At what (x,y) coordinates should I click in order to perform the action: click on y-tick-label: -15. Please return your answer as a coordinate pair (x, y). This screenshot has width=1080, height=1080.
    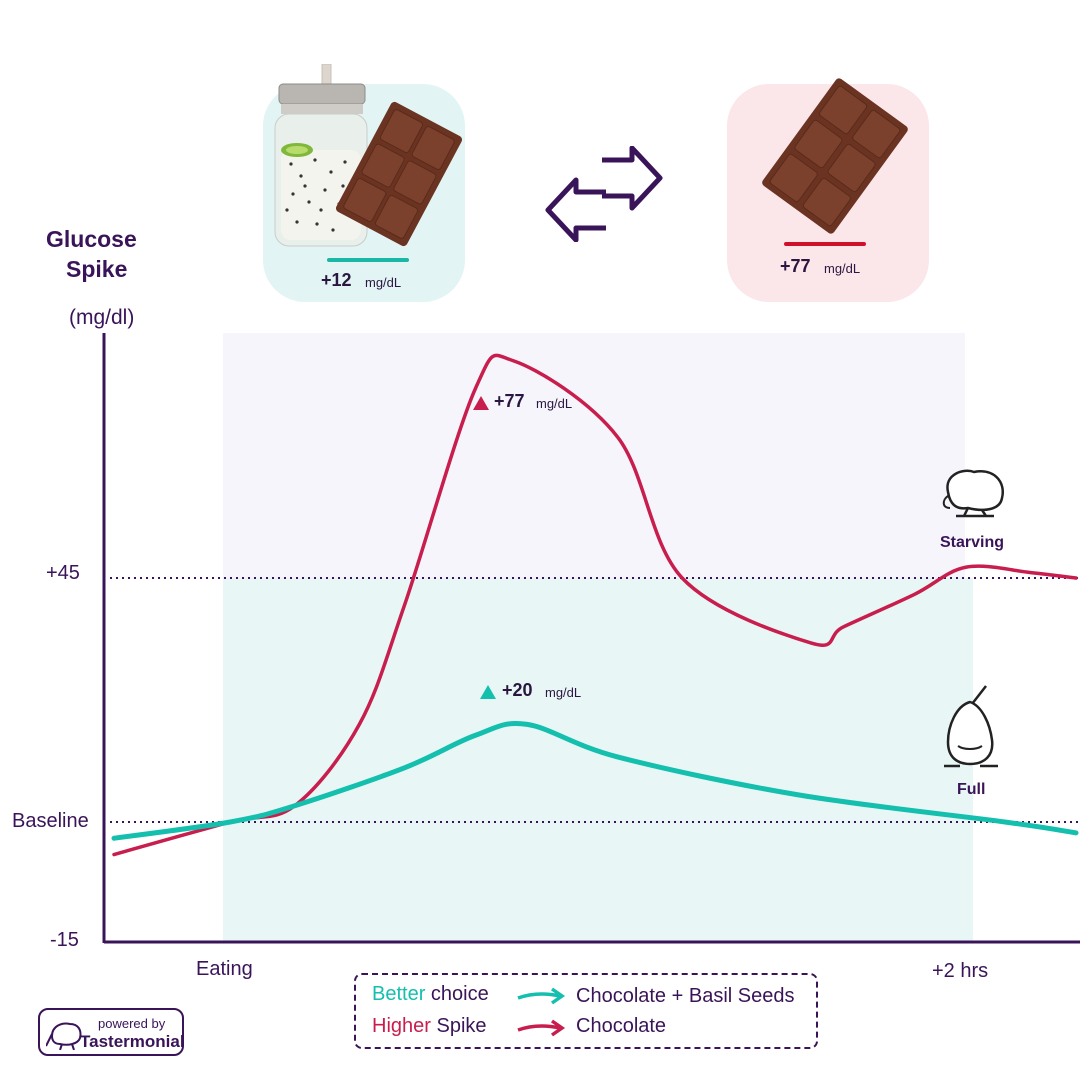
    Looking at the image, I should click on (64, 940).